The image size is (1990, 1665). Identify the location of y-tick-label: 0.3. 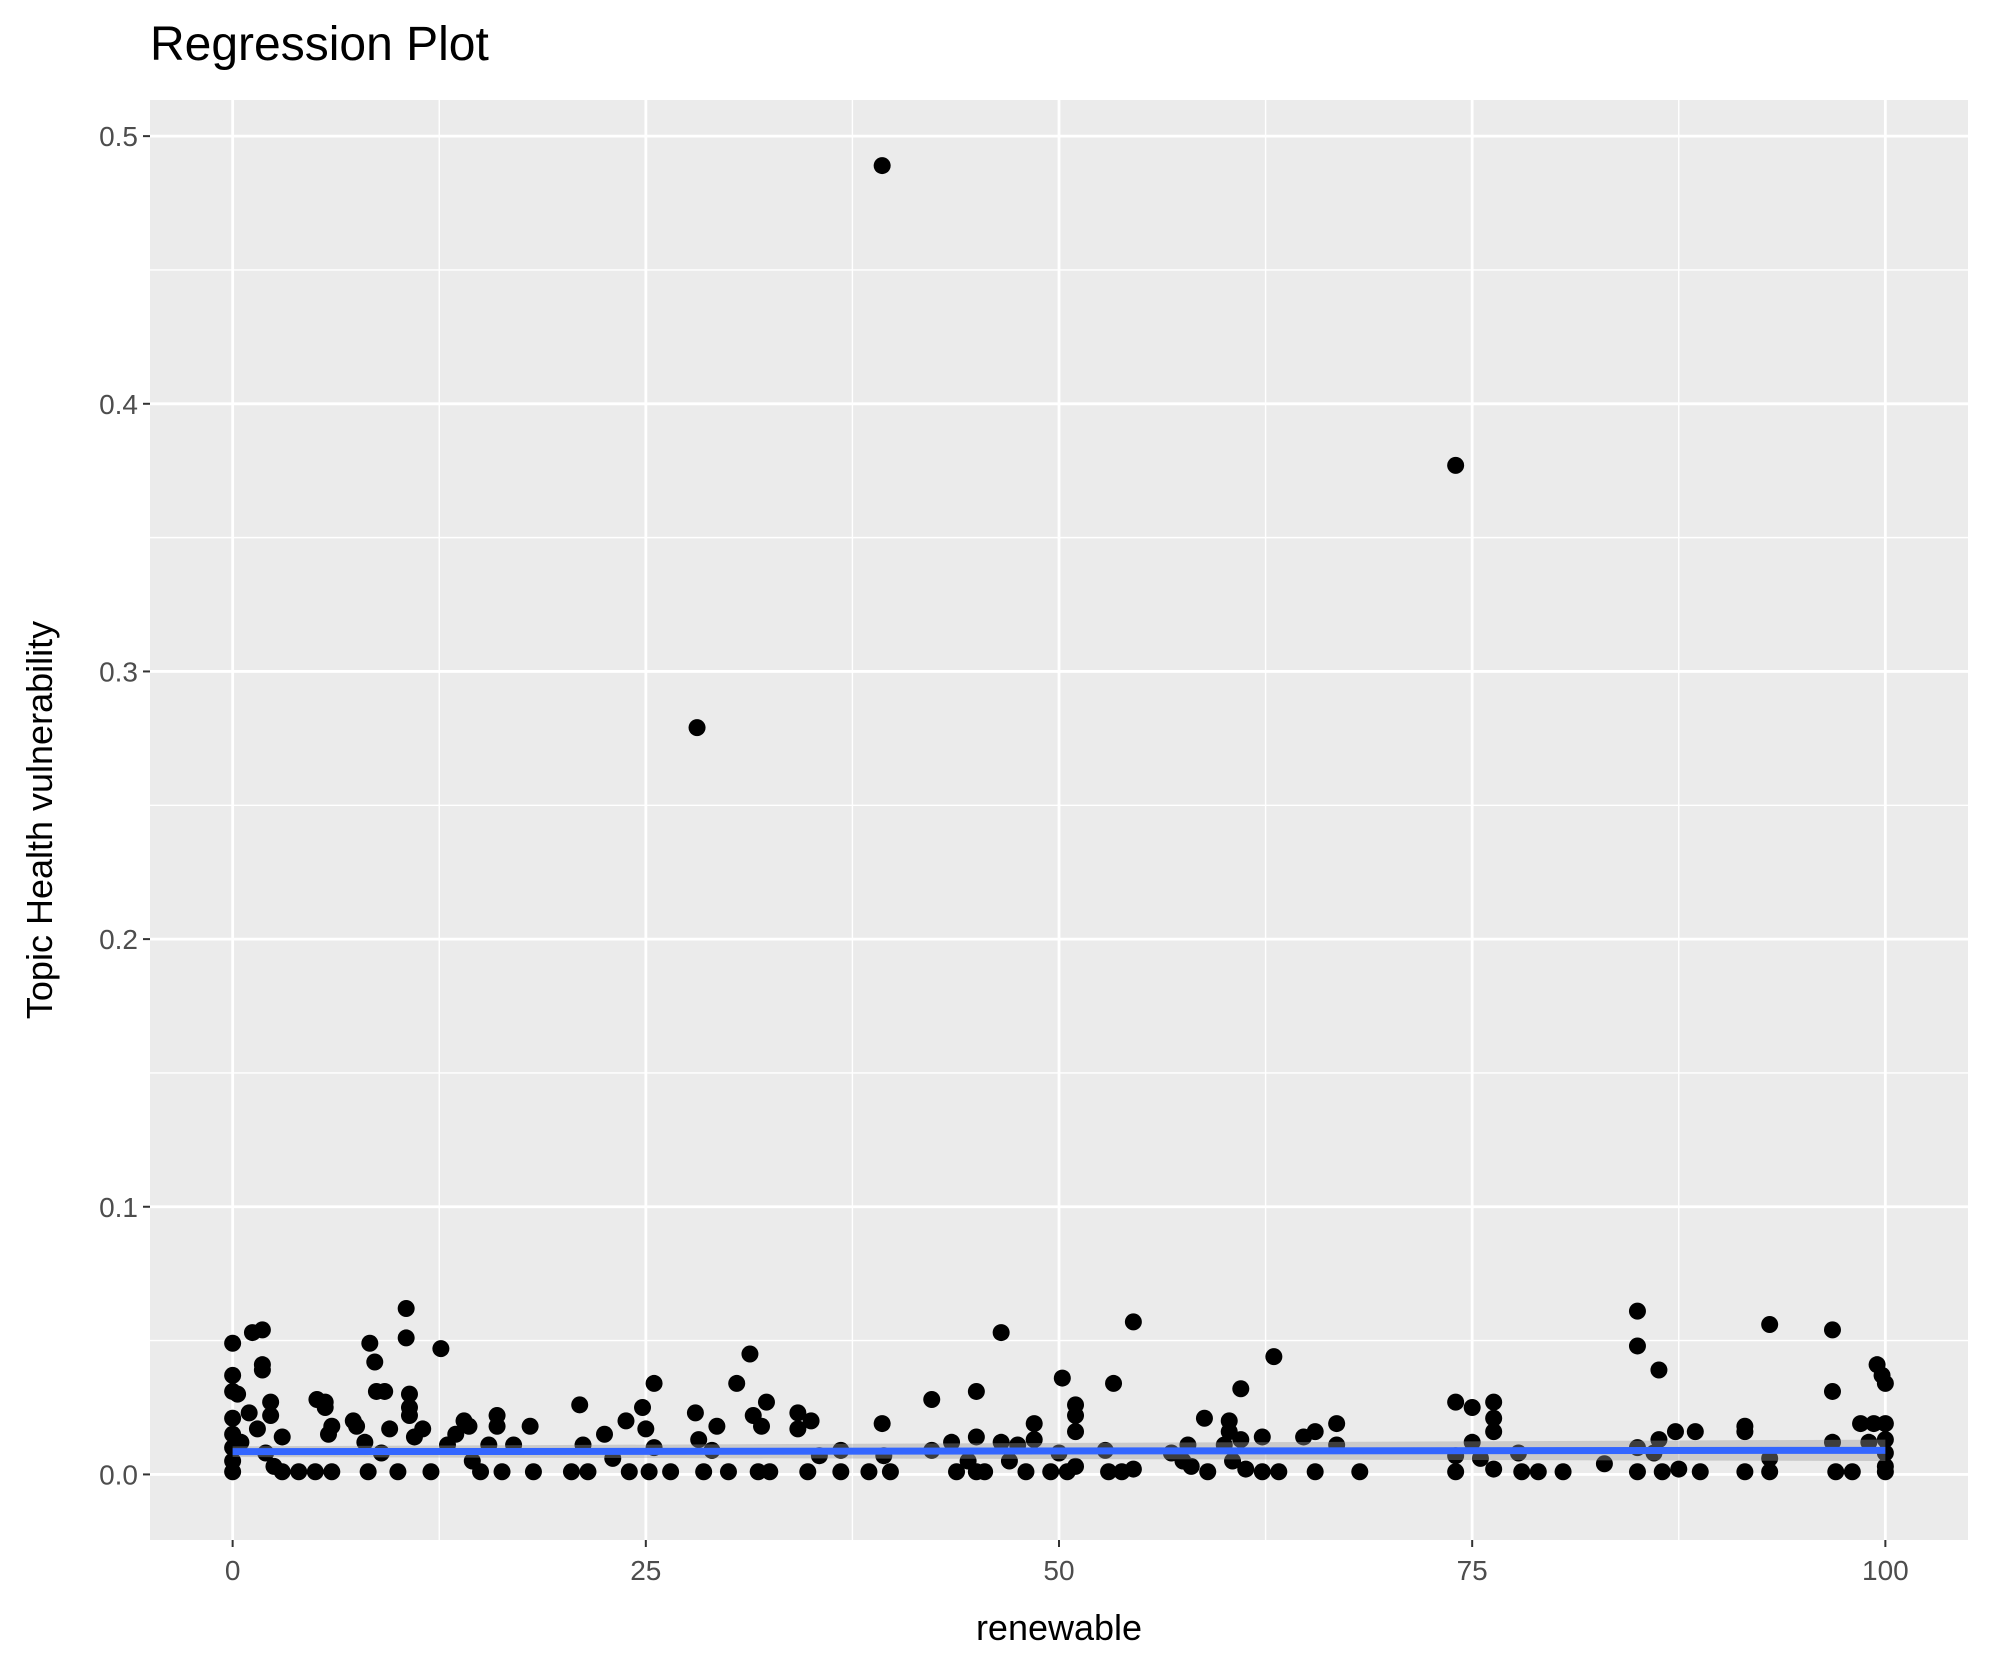
(118, 671).